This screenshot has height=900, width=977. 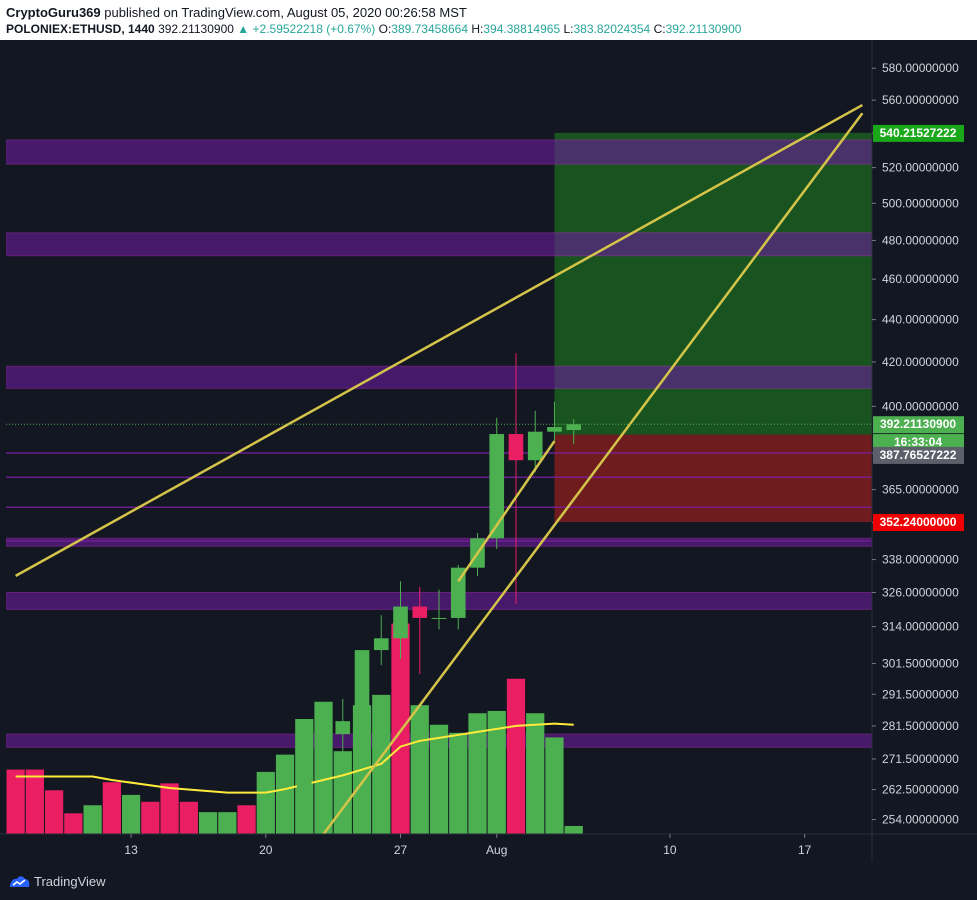 I want to click on time-tick-label: Aug, so click(x=496, y=850).